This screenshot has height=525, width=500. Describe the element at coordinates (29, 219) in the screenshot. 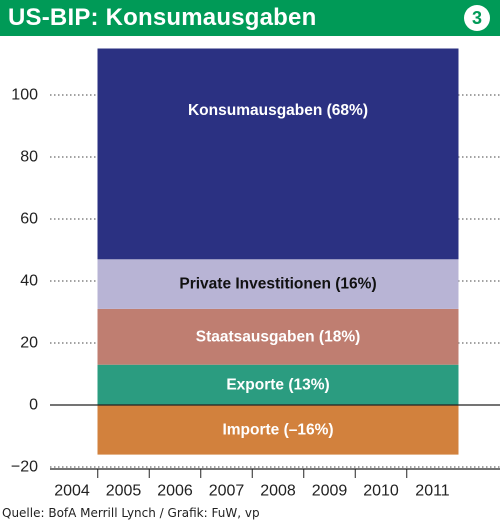

I see `y-tick-label-60: 60` at that location.